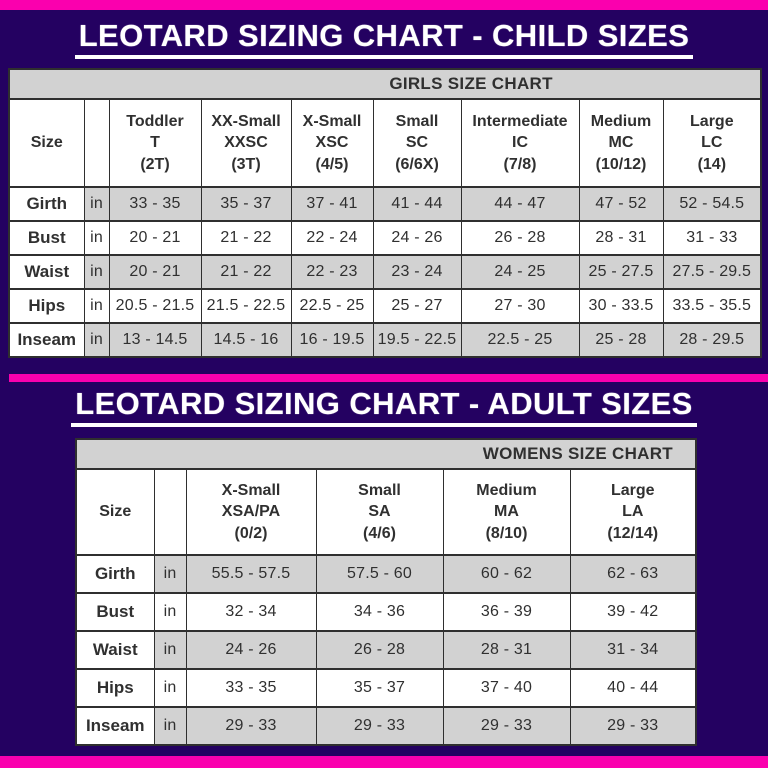  I want to click on girls-range-value: 19.5 - 22.5, so click(417, 340).